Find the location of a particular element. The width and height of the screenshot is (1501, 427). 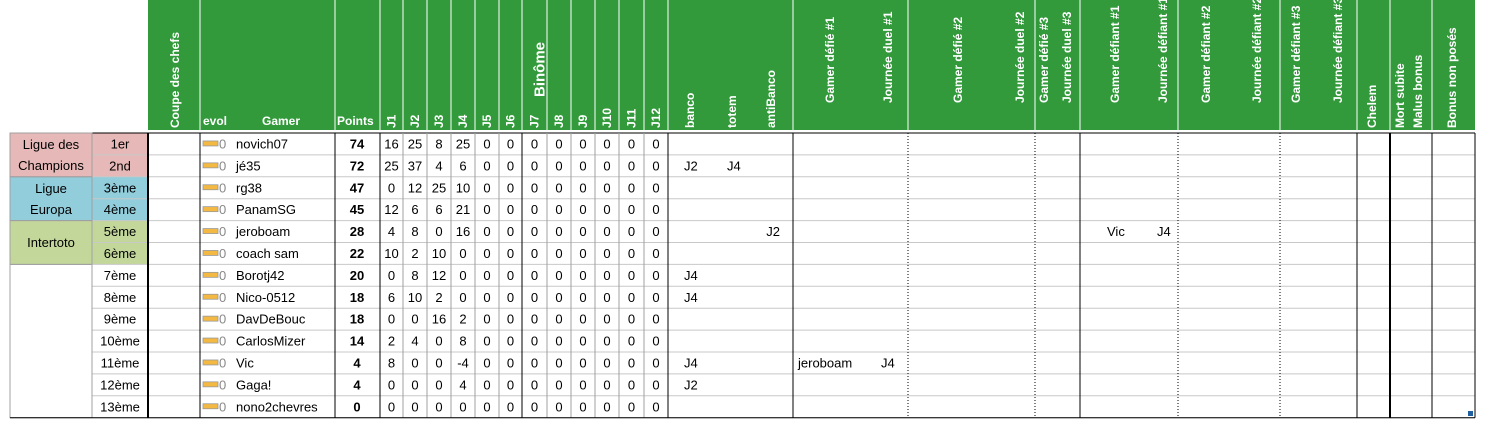

column-header: Journée défiant #3 is located at coordinates (1338, 51).